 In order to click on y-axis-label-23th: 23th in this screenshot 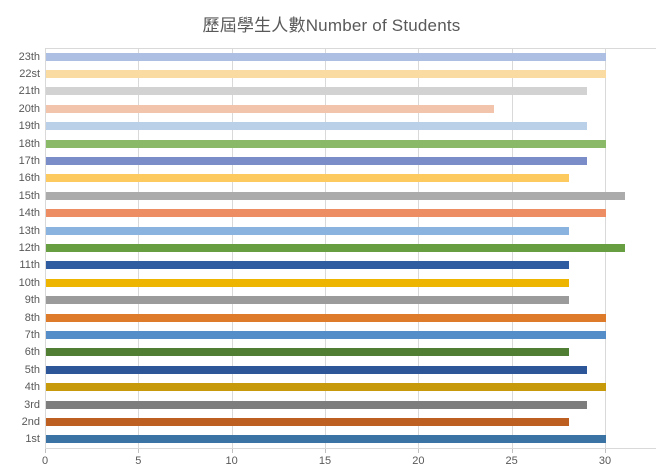, I will do `click(29, 56)`.